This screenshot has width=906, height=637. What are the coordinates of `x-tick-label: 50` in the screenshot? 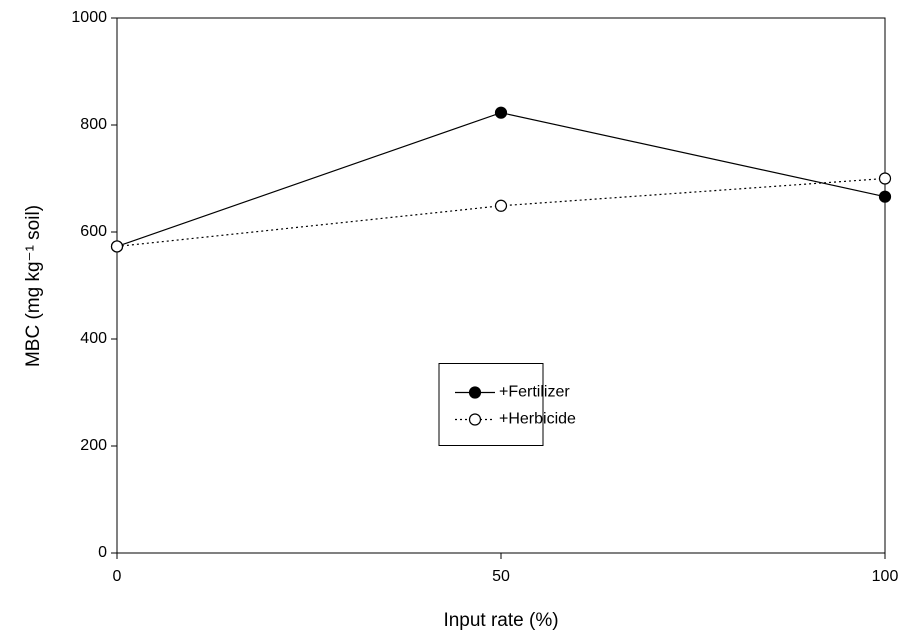 It's located at (501, 576).